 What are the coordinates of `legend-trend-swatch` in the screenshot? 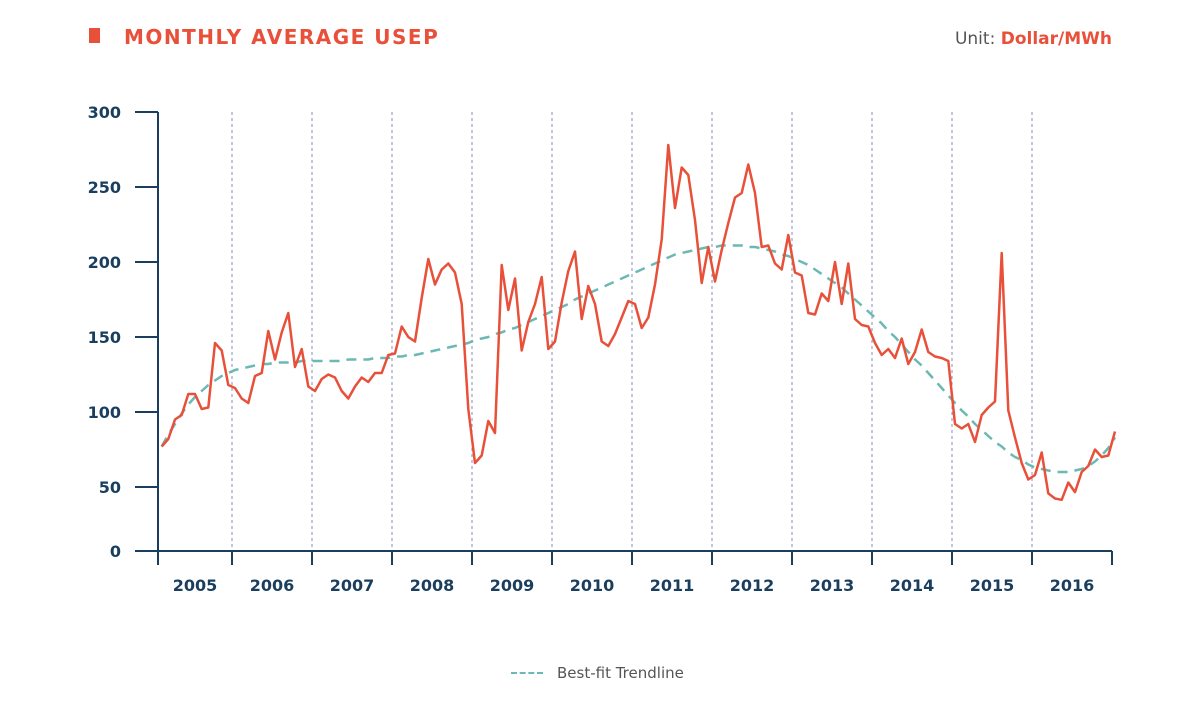 It's located at (527, 673).